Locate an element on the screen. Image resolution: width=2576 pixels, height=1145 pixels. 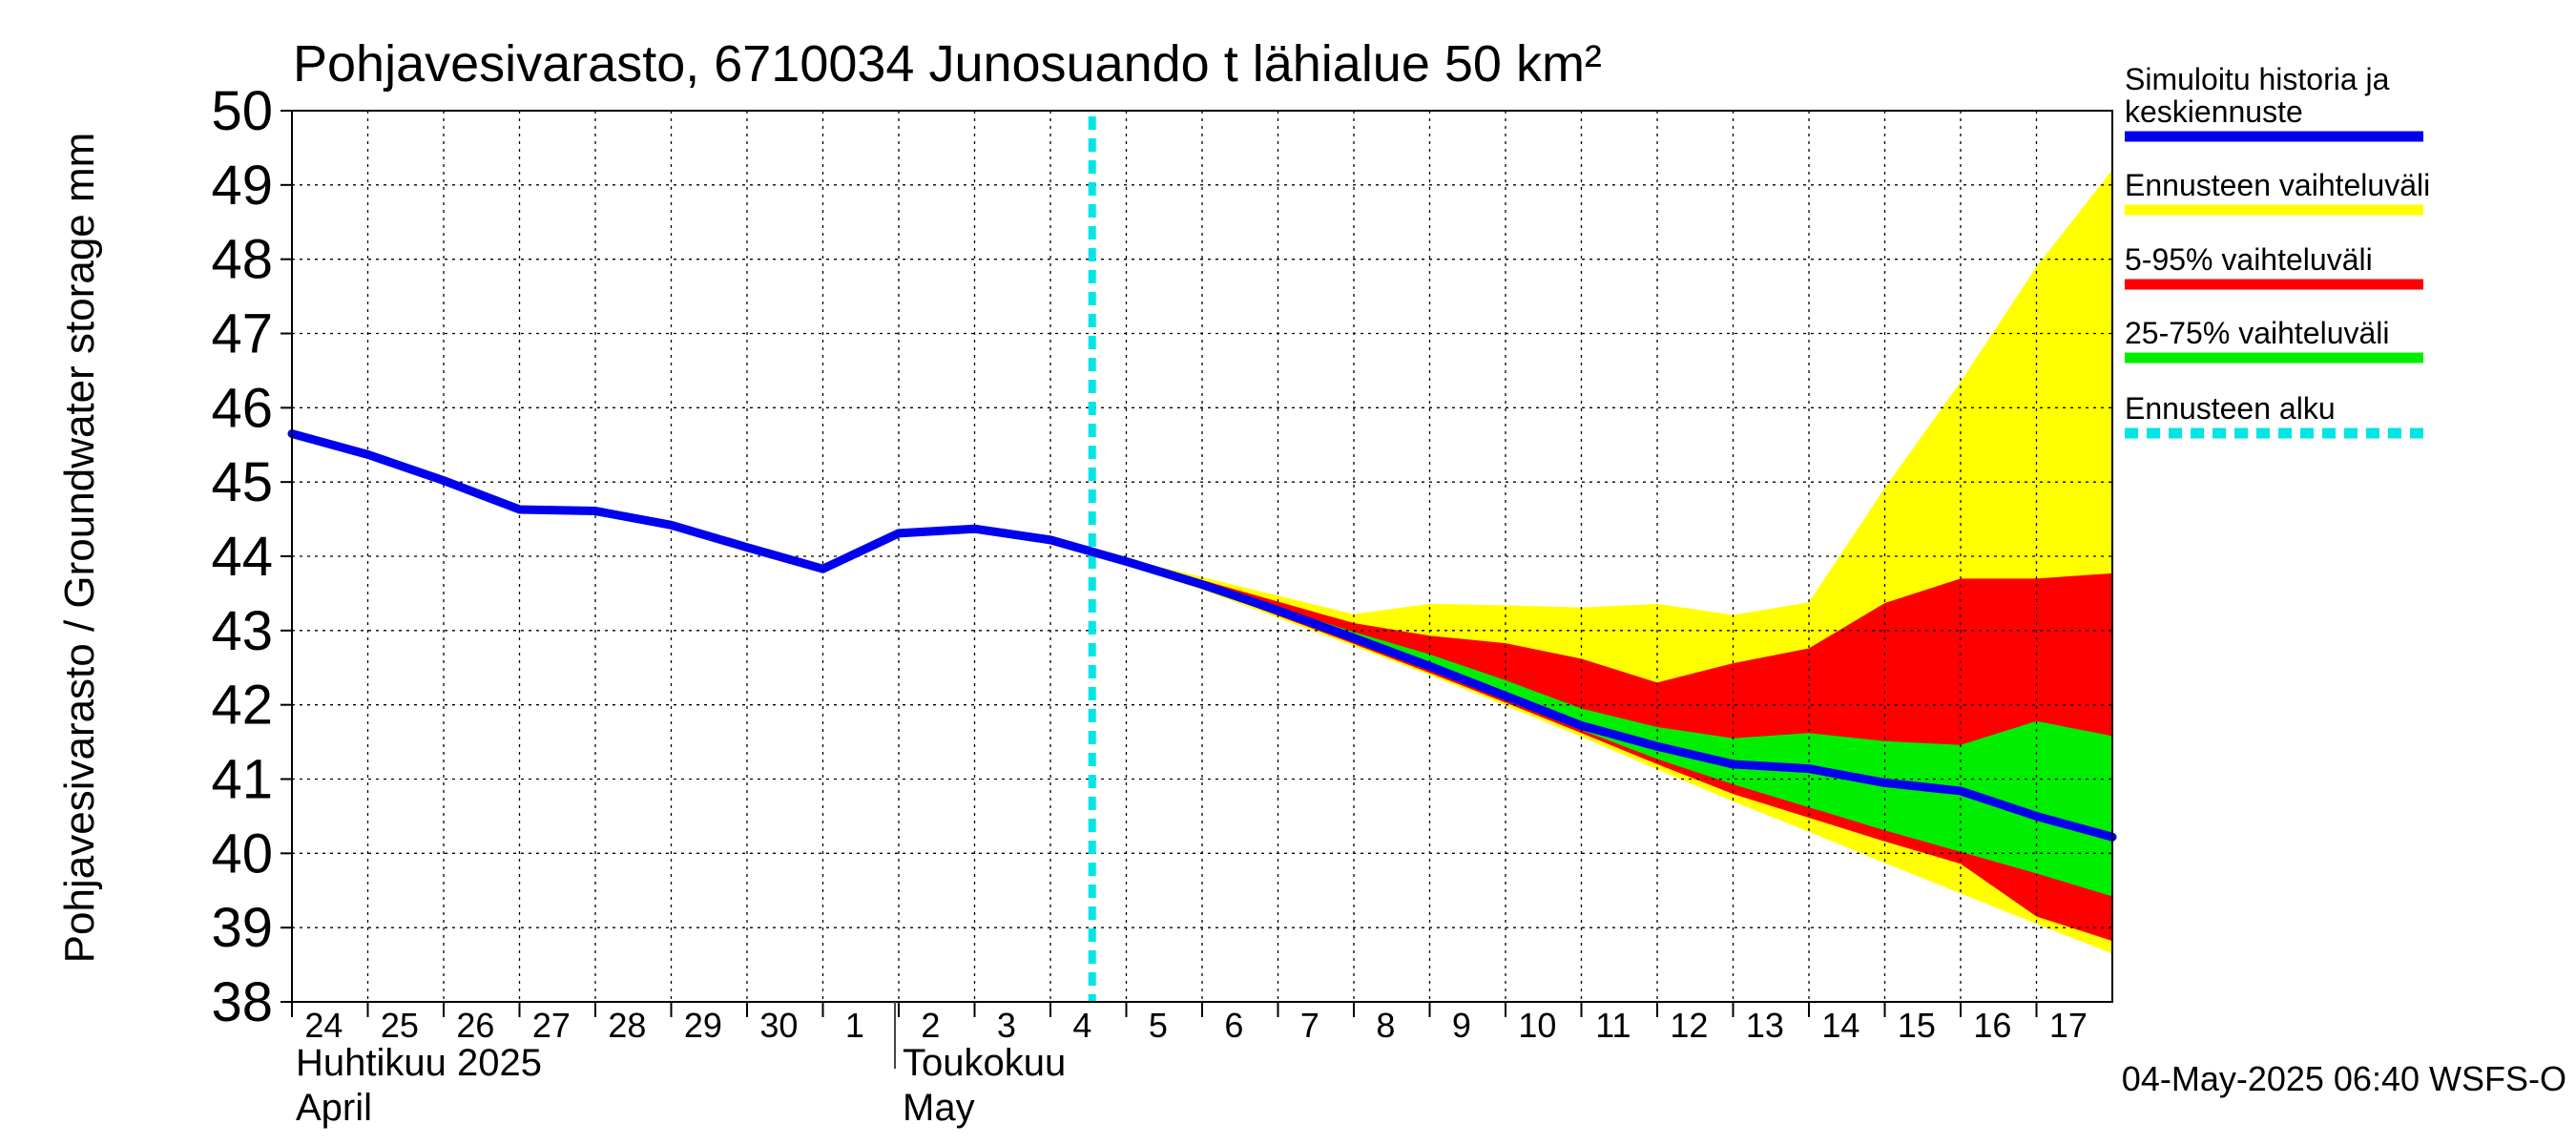
month-label-en-1: May is located at coordinates (939, 1108).